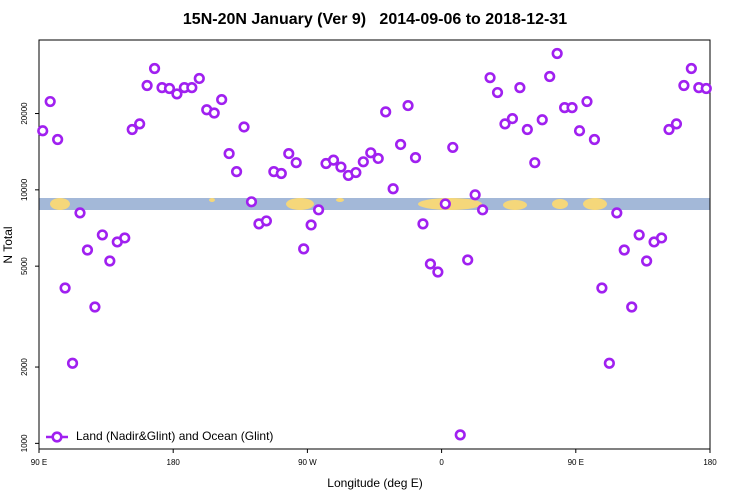  I want to click on y-tick-label: 5000, so click(24, 266).